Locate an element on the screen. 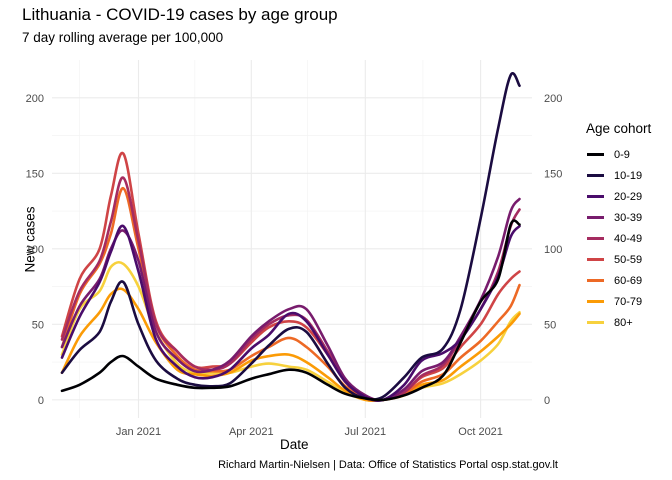 This screenshot has height=480, width=672. legend-item: 0-9 is located at coordinates (618, 154).